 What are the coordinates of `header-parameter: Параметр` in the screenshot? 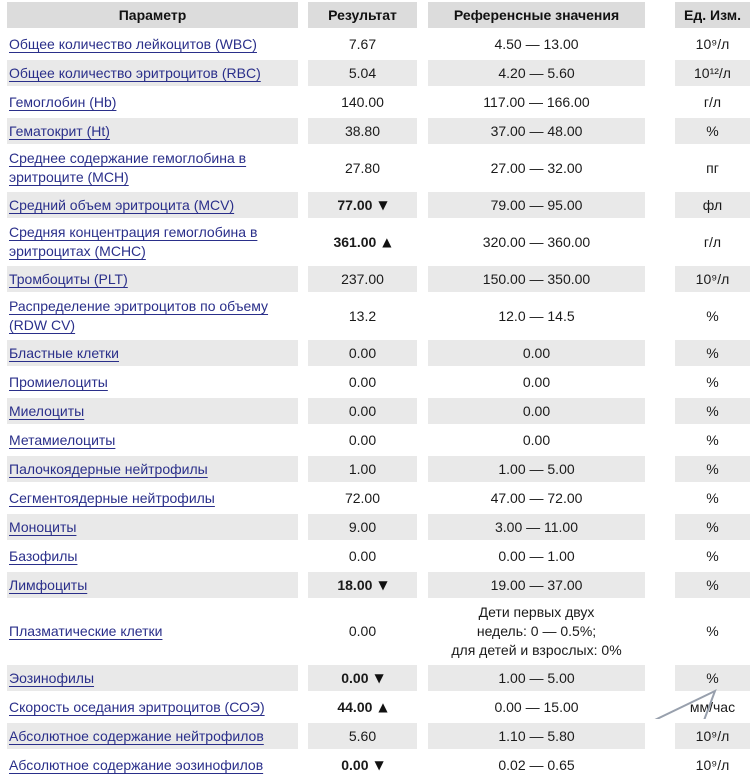 It's located at (152, 15).